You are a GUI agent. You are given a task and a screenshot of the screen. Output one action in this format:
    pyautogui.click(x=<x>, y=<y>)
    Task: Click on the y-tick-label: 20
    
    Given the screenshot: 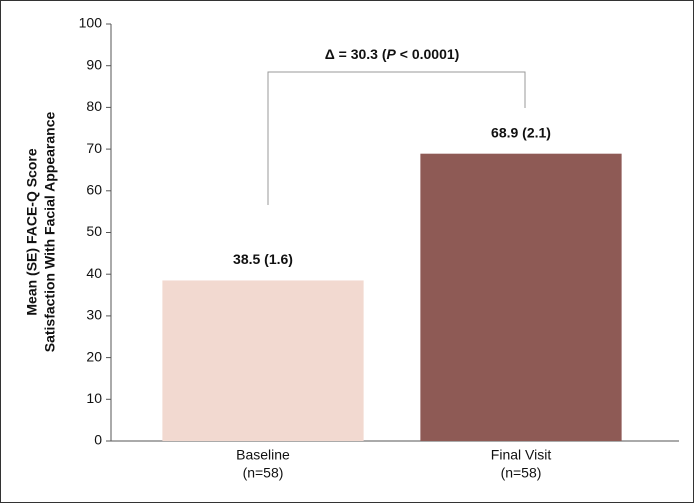 What is the action you would take?
    pyautogui.click(x=94, y=356)
    